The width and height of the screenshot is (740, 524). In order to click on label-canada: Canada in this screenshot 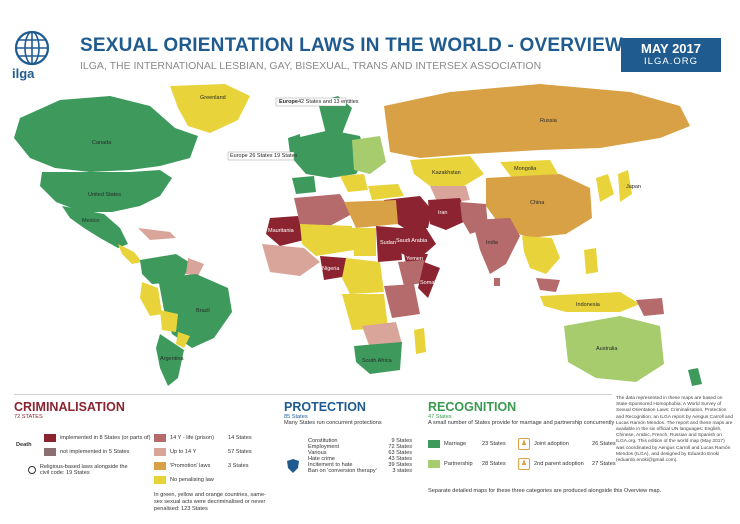, I will do `click(102, 143)`.